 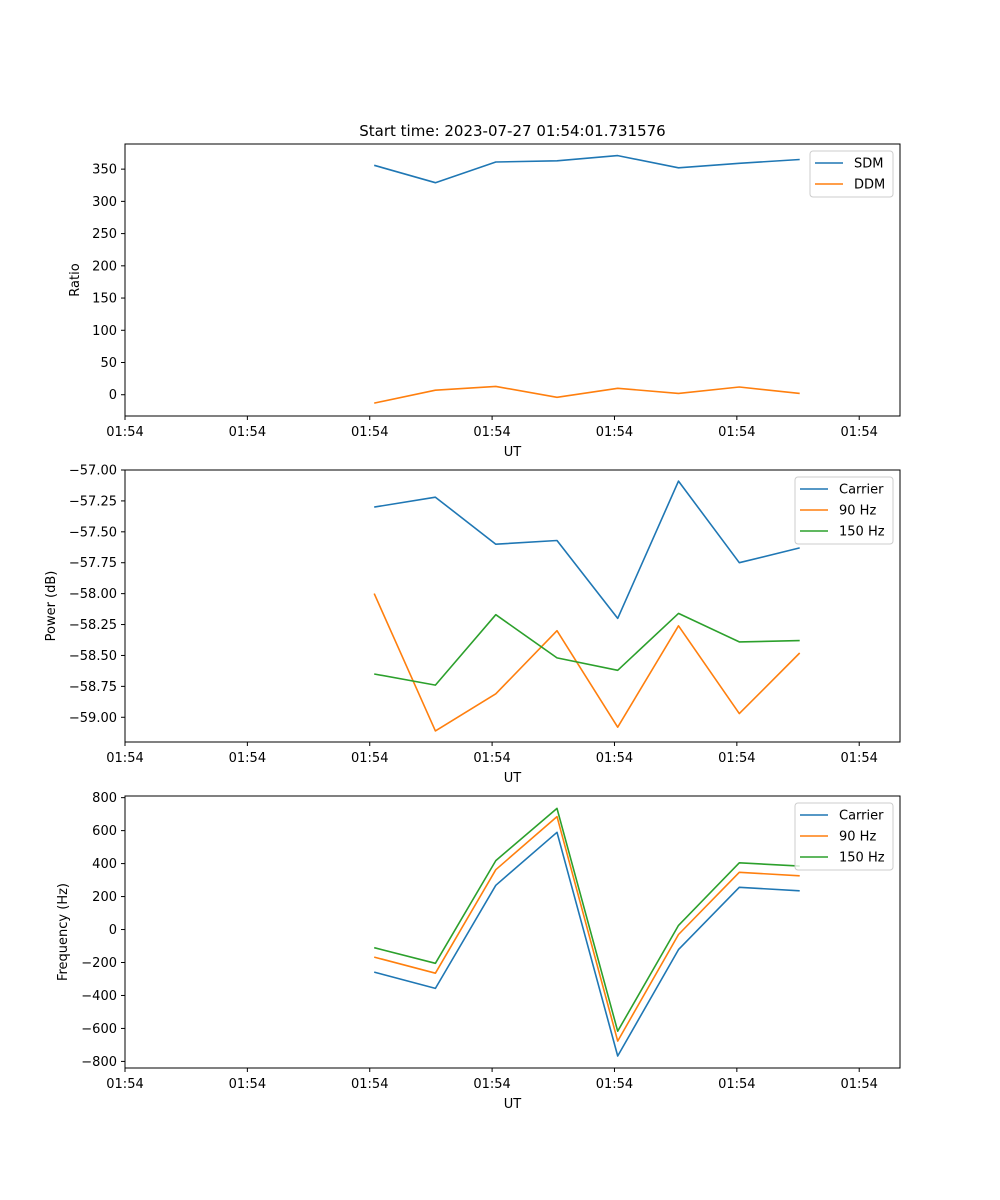 I want to click on y-axis-label: Frequency (Hz), so click(x=63, y=932).